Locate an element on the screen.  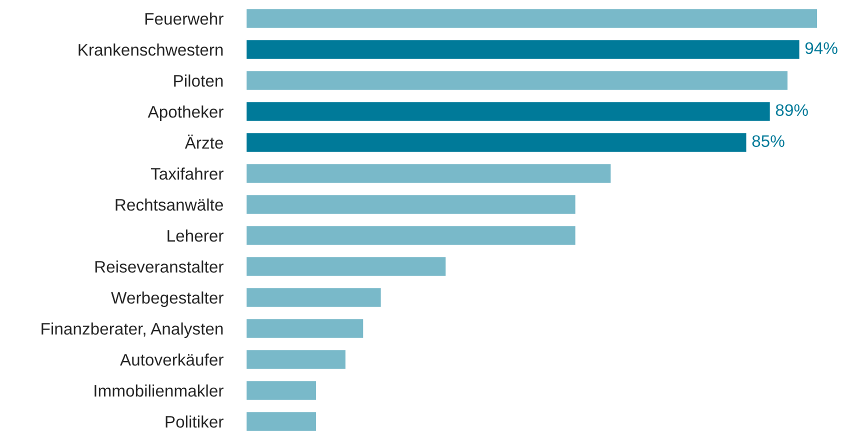
data-label: 85% is located at coordinates (768, 141).